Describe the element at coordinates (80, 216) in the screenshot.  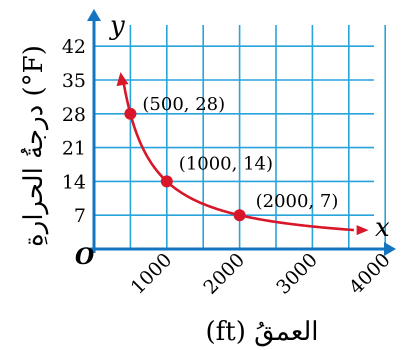
I see `y-tick-label: 7` at that location.